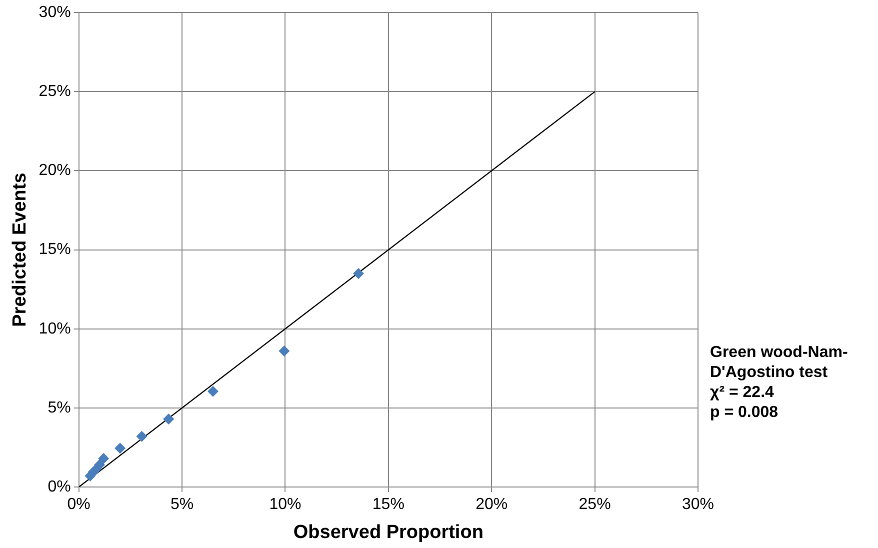 Image resolution: width=878 pixels, height=548 pixels. I want to click on x-tick-label: 5%, so click(182, 505).